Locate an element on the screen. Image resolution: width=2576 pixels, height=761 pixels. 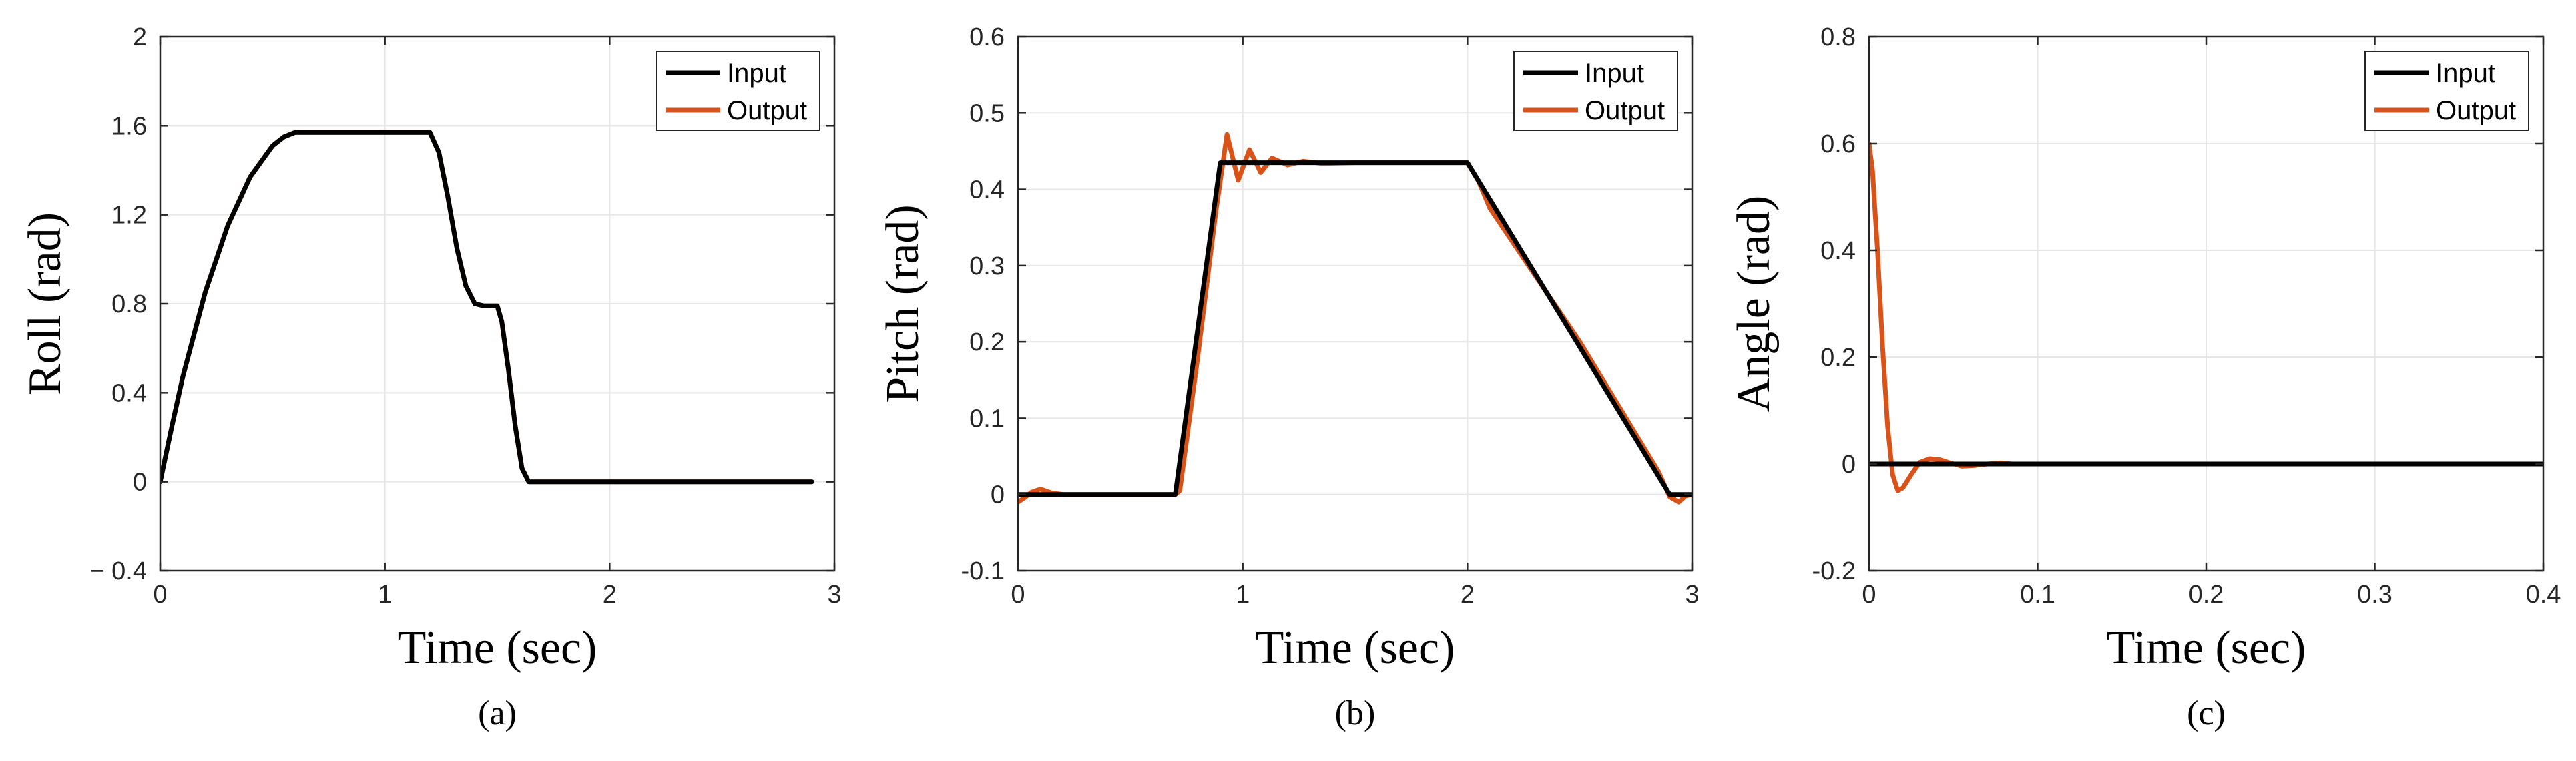
y-tick-label: -0.1 is located at coordinates (983, 571).